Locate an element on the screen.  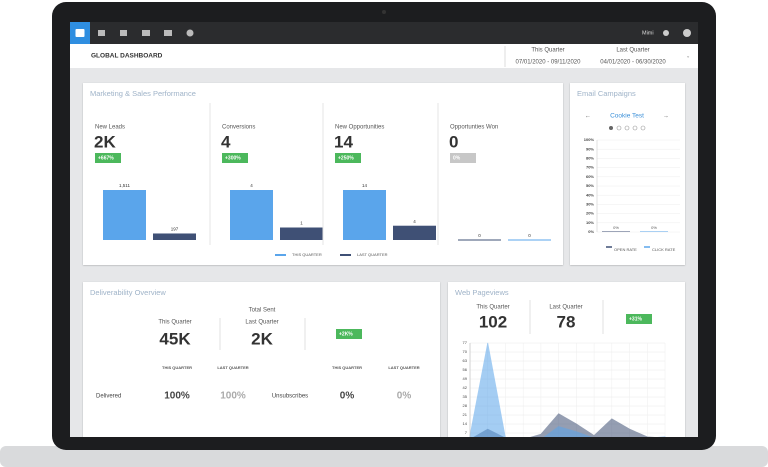
y-tick-label: 50% is located at coordinates (590, 185).